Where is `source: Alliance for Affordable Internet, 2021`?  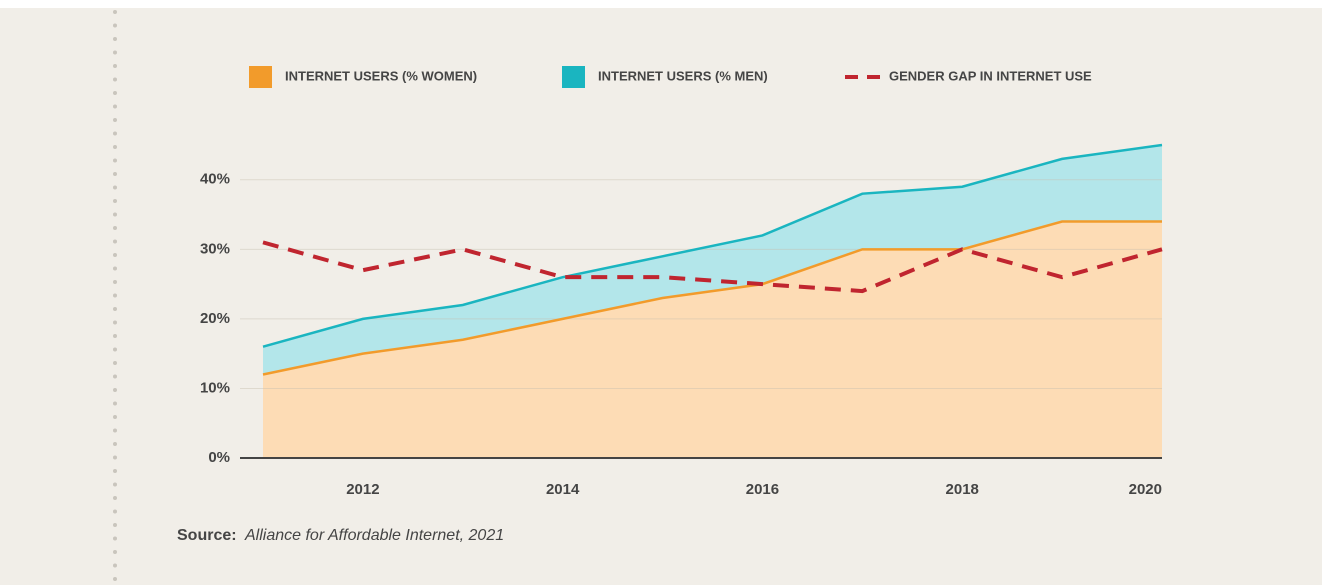
source: Alliance for Affordable Internet, 2021 is located at coordinates (374, 535).